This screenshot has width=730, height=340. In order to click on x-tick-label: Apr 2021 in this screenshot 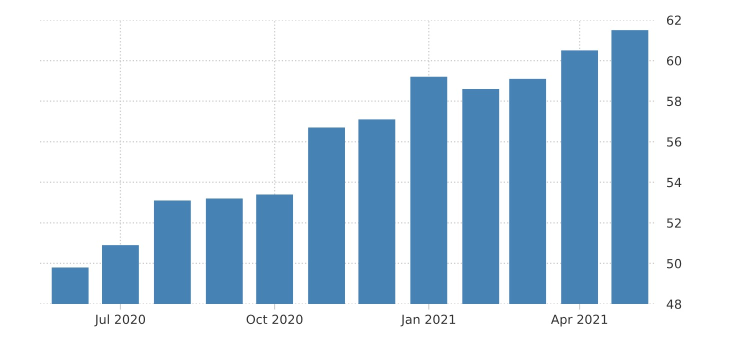, I will do `click(579, 320)`.